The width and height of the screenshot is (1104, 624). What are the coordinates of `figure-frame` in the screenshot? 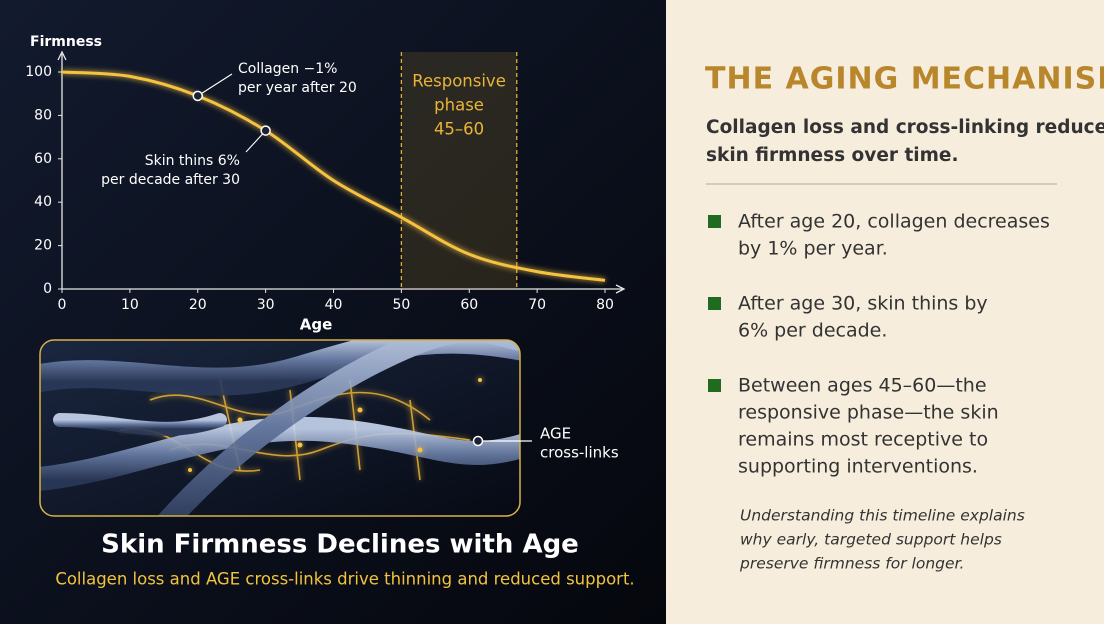 It's located at (280, 428).